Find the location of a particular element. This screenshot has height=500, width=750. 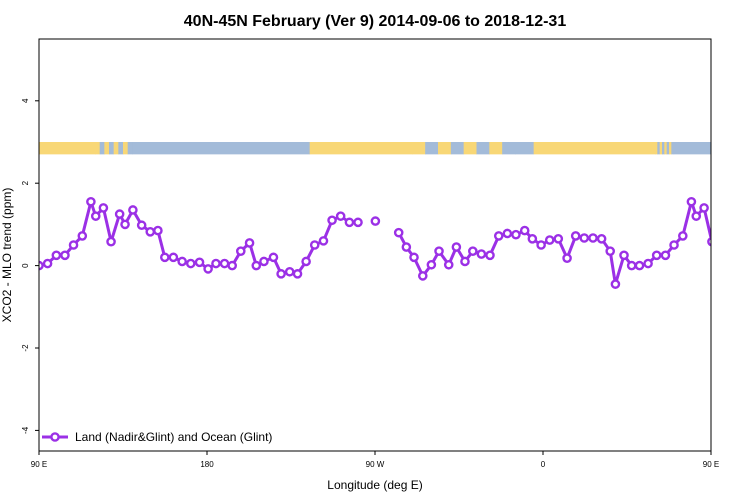

y-tick-label: -4 is located at coordinates (25, 430).